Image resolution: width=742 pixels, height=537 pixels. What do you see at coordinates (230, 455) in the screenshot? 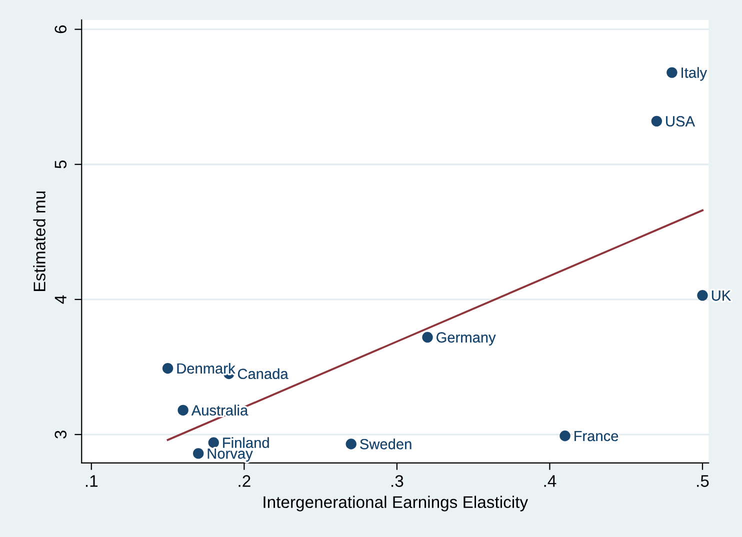
I see `annotation: Norvay` at bounding box center [230, 455].